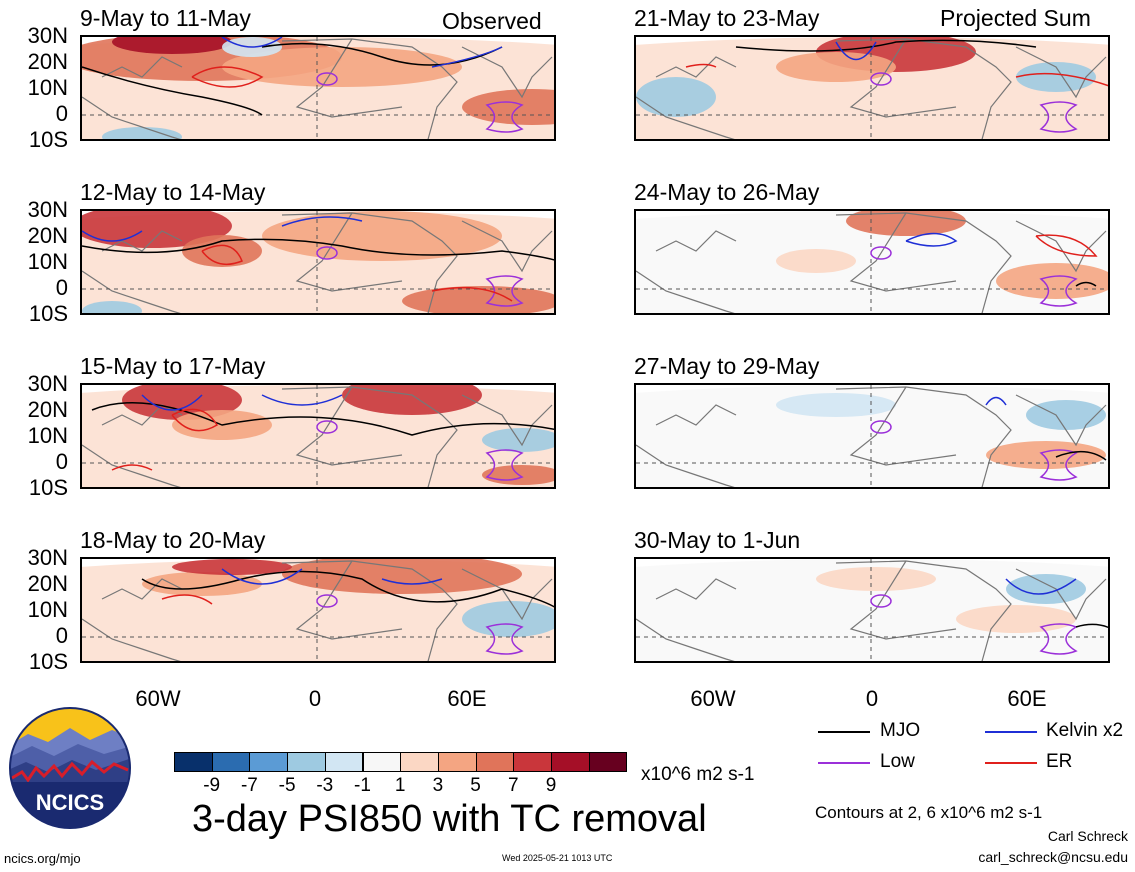  What do you see at coordinates (727, 366) in the screenshot?
I see `panel-title-7: 27-May to 29-May` at bounding box center [727, 366].